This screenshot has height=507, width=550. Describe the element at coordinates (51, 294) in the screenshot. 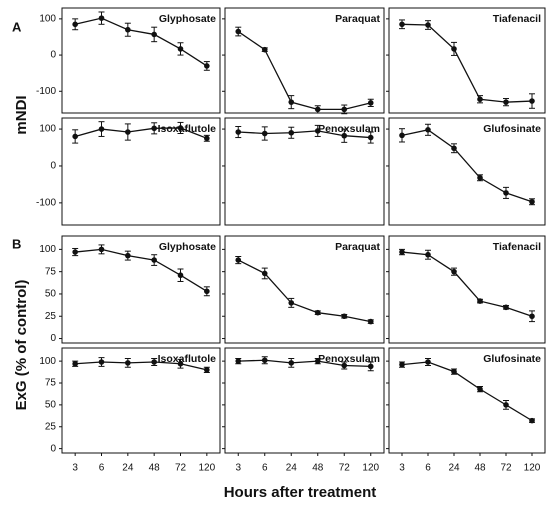

I see `y-tick-label: 50` at that location.